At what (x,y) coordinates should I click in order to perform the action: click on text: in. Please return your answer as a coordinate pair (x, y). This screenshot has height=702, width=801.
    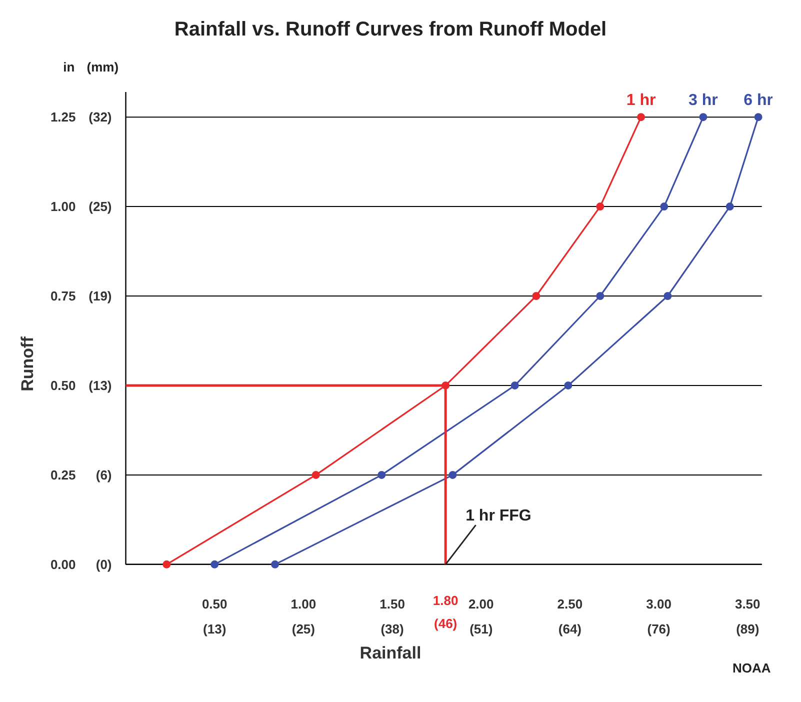
    Looking at the image, I should click on (69, 66).